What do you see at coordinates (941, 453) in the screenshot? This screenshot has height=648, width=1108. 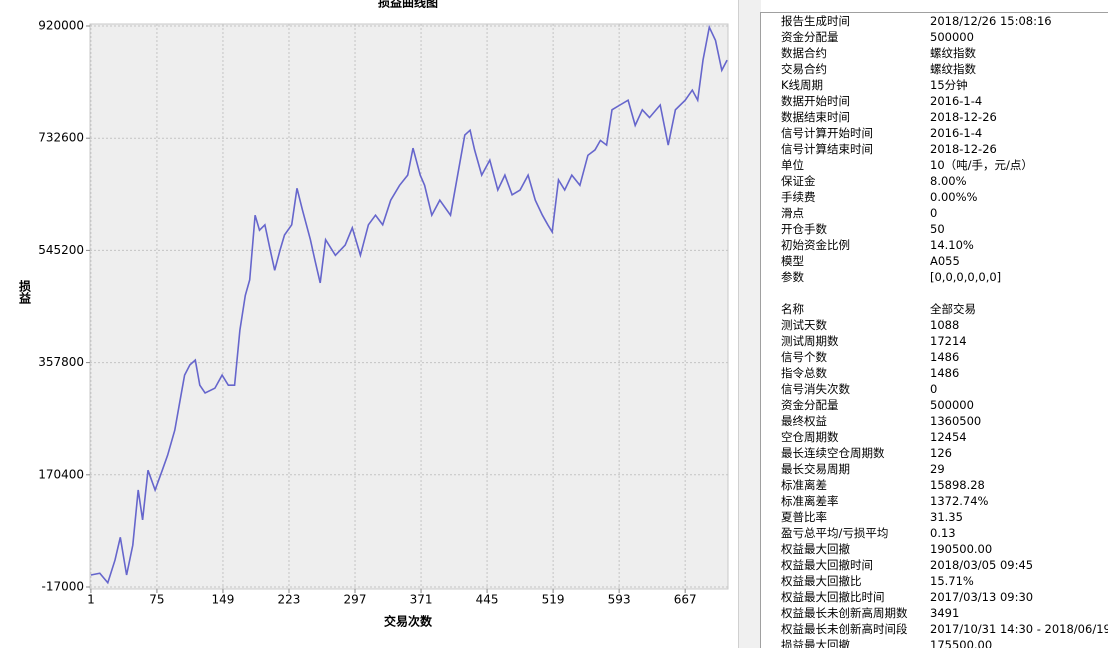 I see `field-value: 126` at bounding box center [941, 453].